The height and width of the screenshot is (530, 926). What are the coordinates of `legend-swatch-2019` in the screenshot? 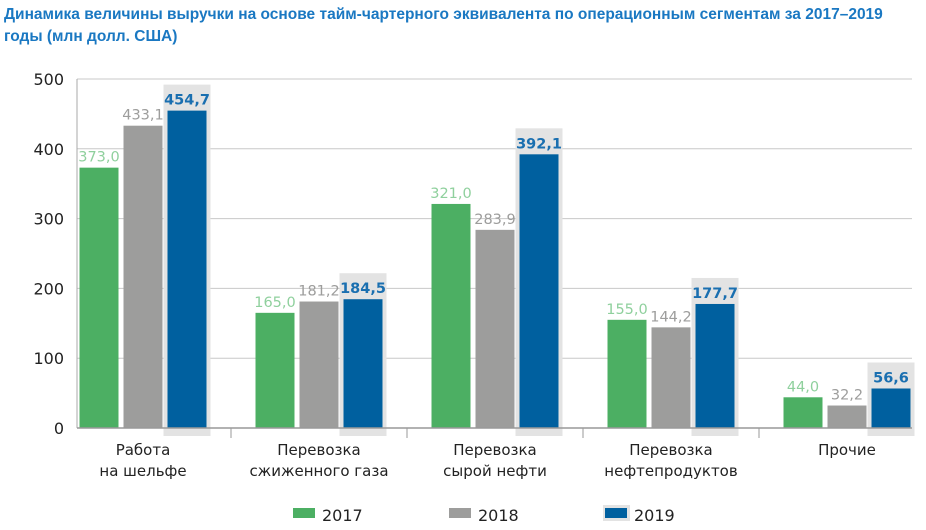 It's located at (616, 513).